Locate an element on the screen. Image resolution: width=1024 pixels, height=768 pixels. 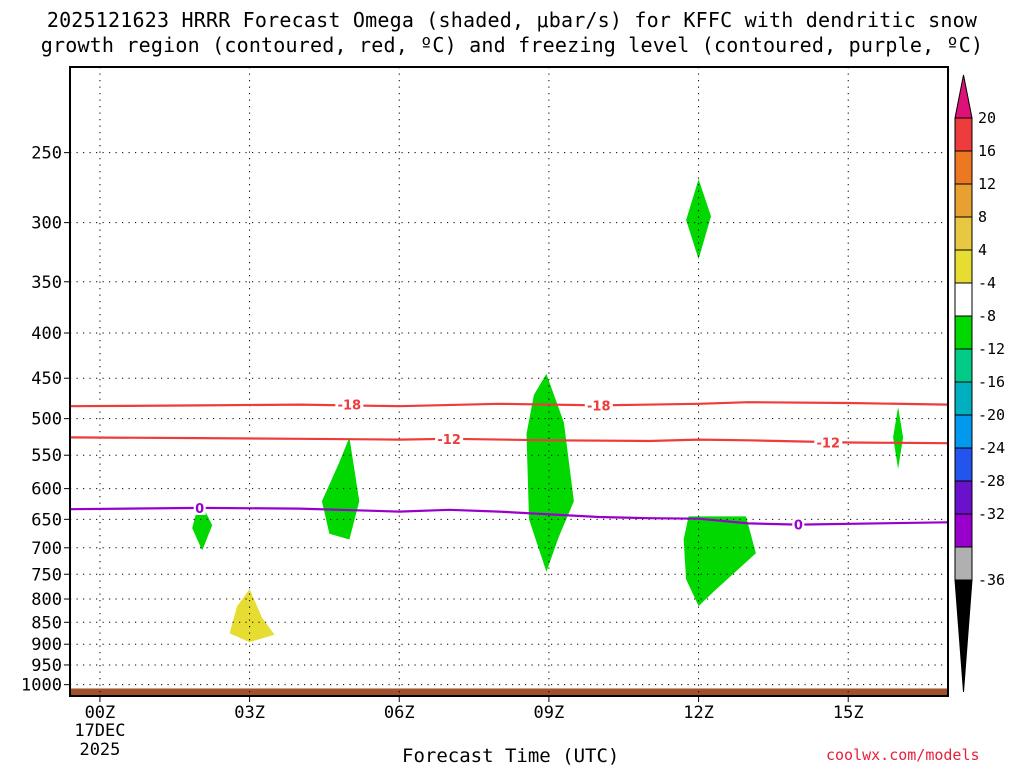
contour-label-bg--18-1 is located at coordinates (349, 404).